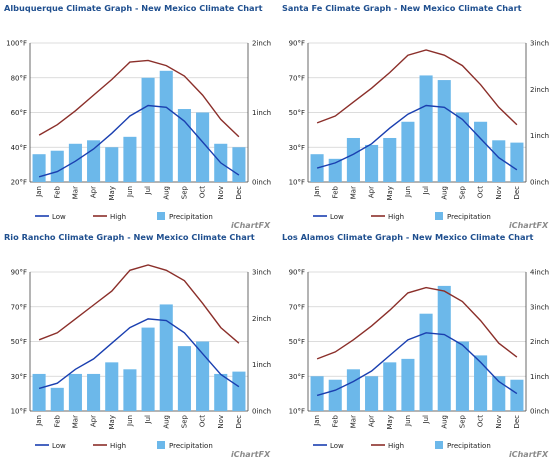  What do you see at coordinates (499, 193) in the screenshot?
I see `x-tick-label: Nov` at bounding box center [499, 193].